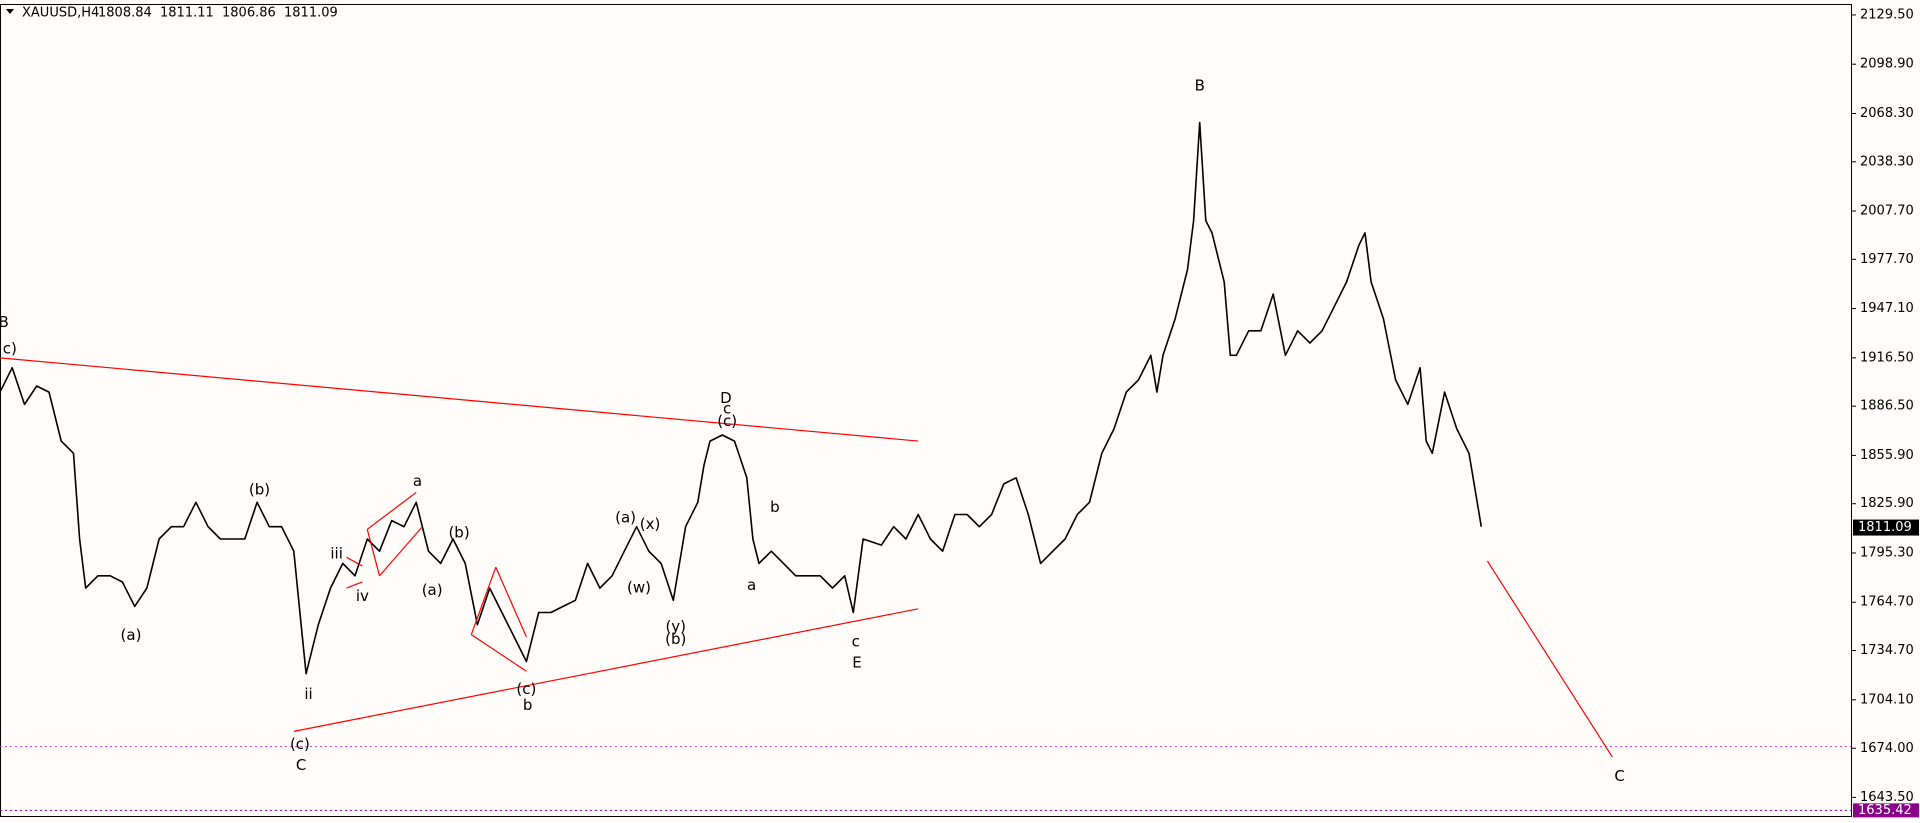  What do you see at coordinates (187, 13) in the screenshot?
I see `high: 1811.11` at bounding box center [187, 13].